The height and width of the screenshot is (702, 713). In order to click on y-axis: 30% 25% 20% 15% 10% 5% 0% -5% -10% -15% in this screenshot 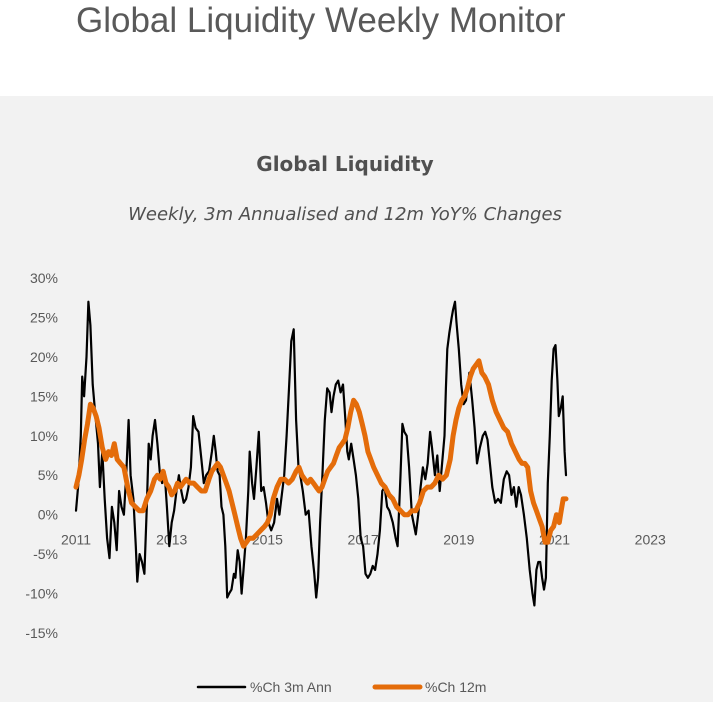, I will do `click(41, 455)`.